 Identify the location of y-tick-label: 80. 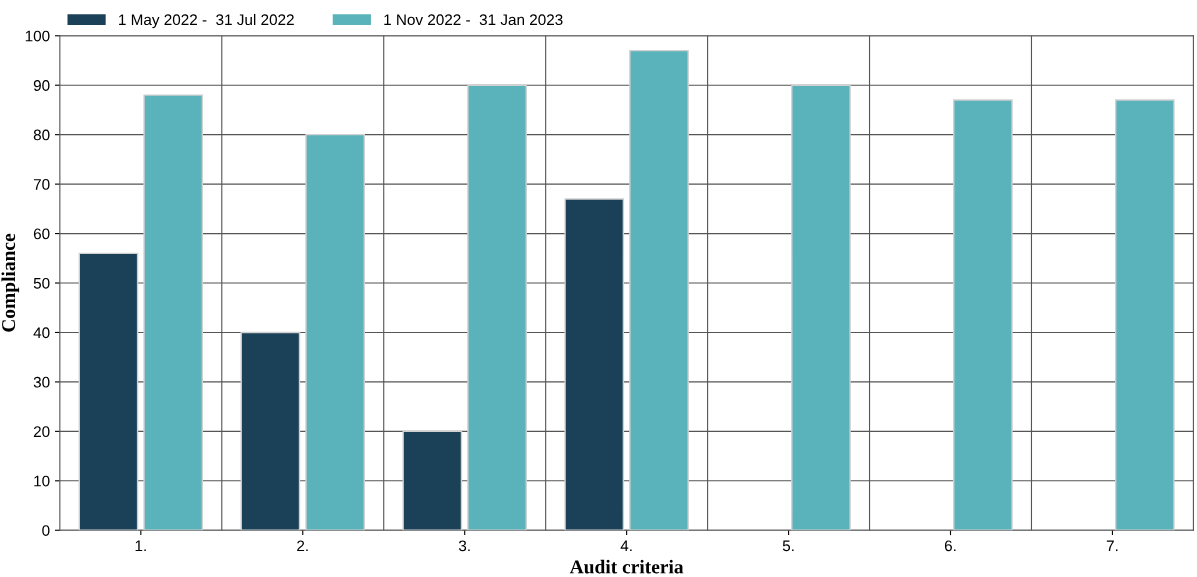
(41, 135).